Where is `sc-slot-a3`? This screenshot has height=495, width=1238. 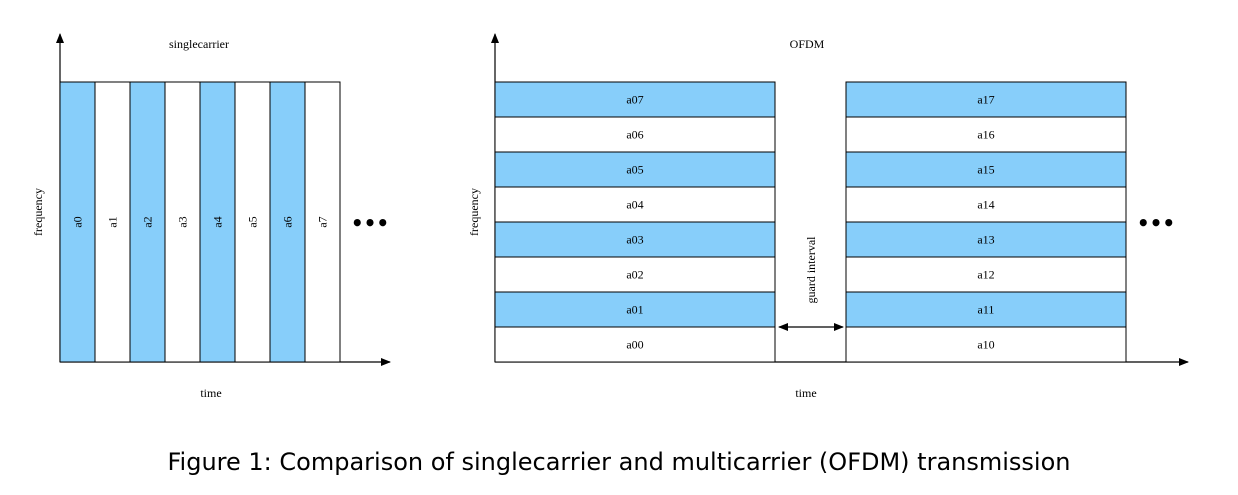
sc-slot-a3 is located at coordinates (182, 222).